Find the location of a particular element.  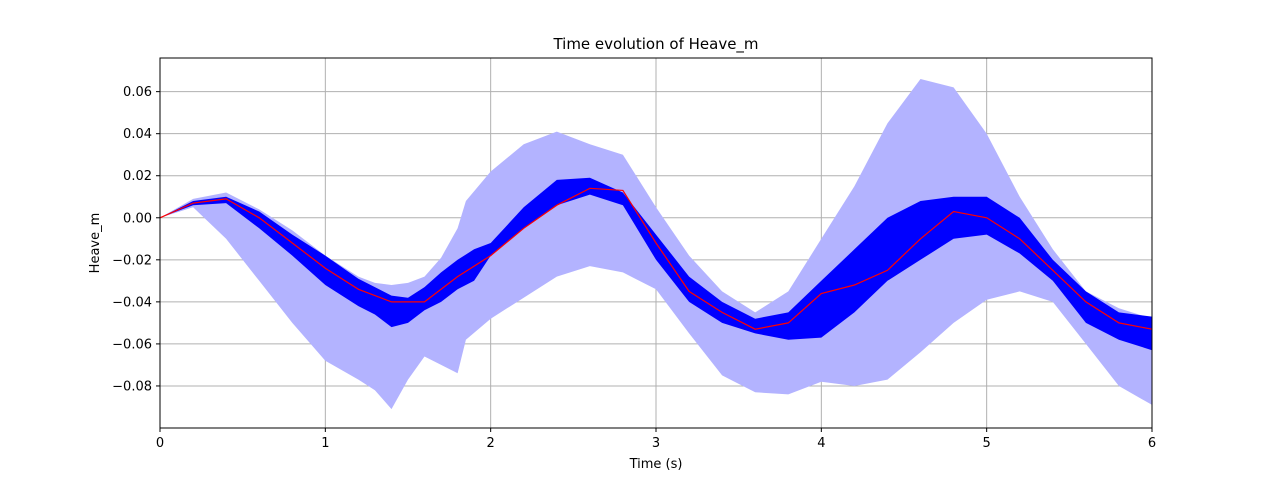

x-tick-label: 5 is located at coordinates (987, 443).